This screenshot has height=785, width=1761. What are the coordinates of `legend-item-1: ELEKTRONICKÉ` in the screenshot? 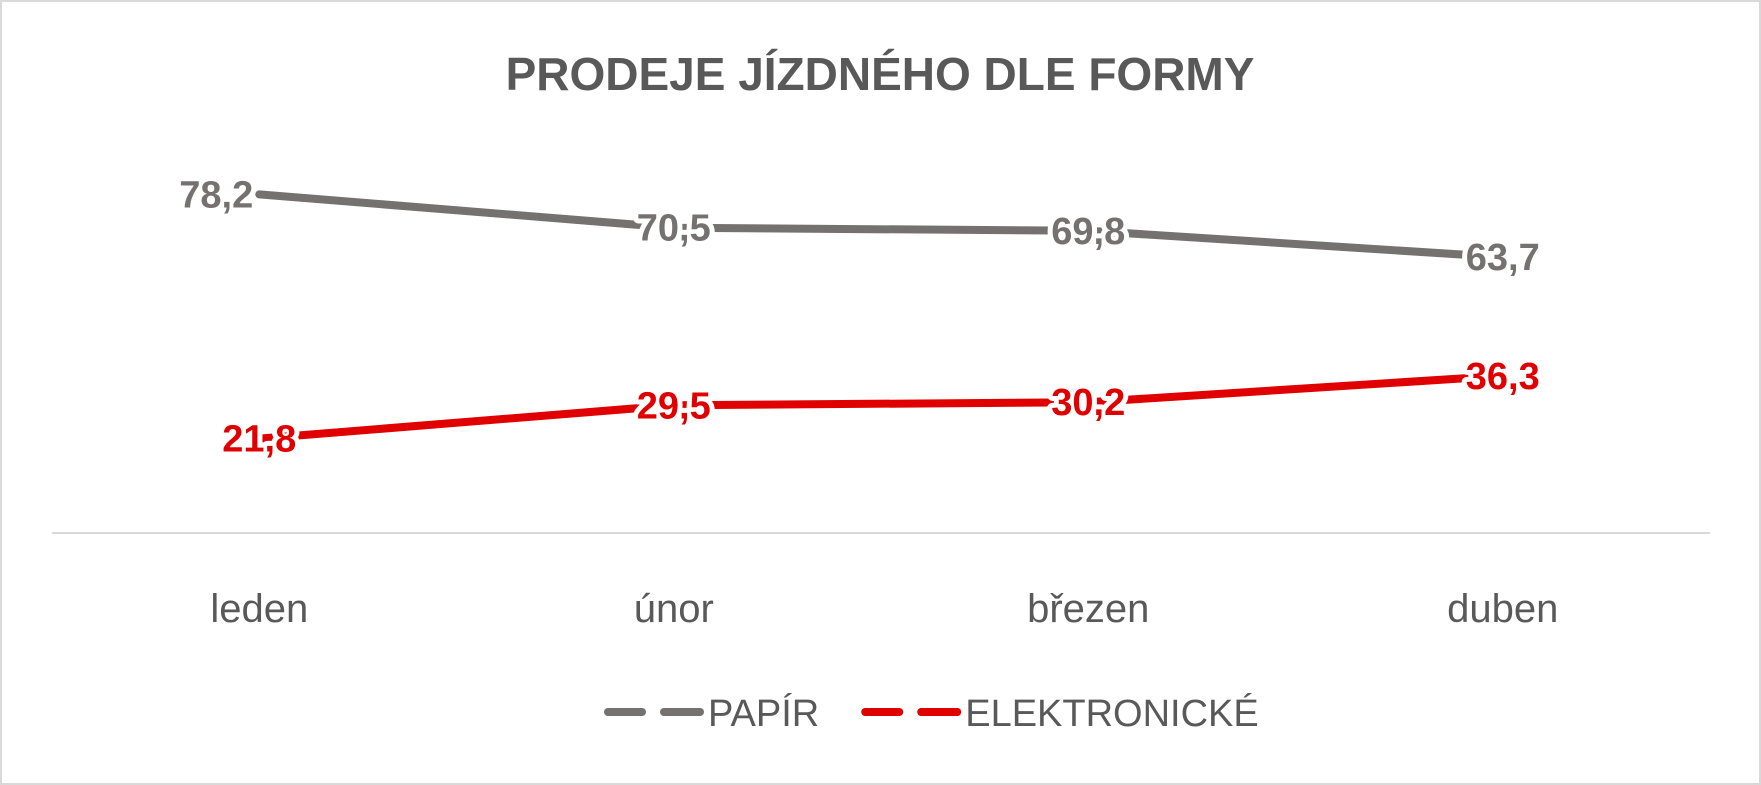 It's located at (1060, 713).